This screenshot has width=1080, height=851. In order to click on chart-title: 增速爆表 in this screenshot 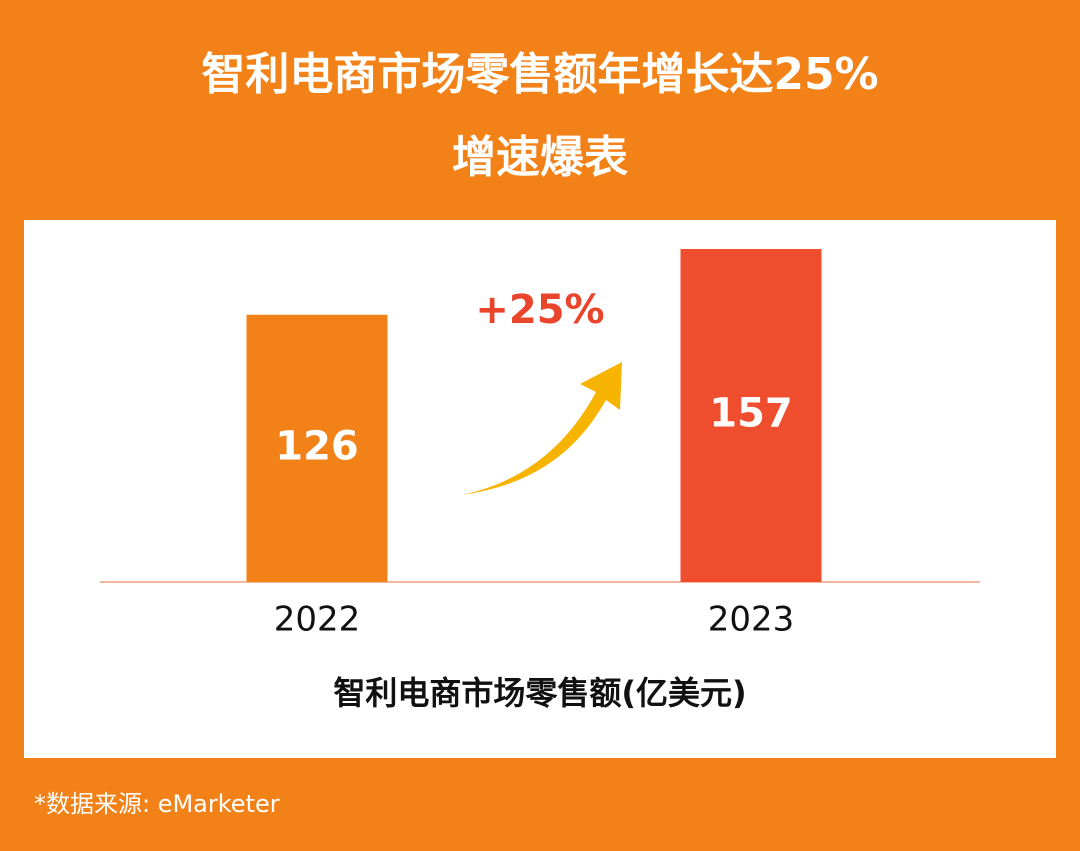, I will do `click(540, 157)`.